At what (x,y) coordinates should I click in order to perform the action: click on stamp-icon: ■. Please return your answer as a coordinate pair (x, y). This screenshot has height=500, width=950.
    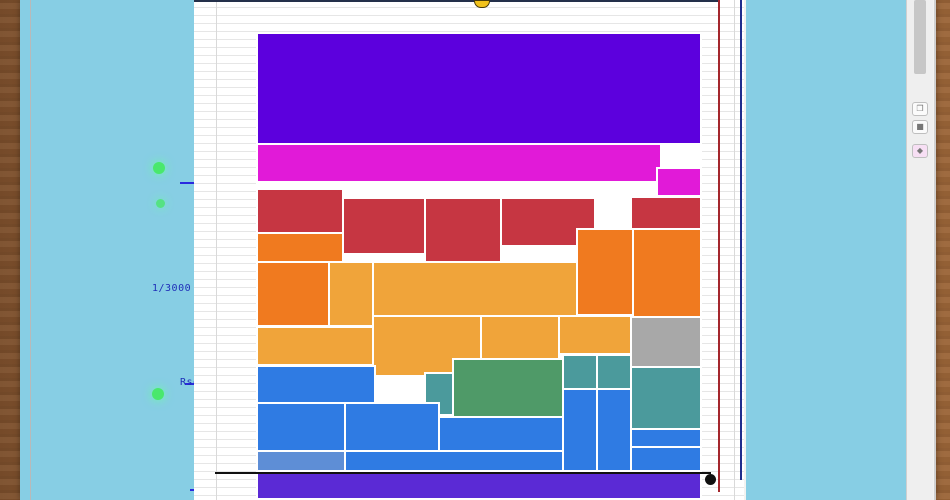
    Looking at the image, I should click on (920, 127).